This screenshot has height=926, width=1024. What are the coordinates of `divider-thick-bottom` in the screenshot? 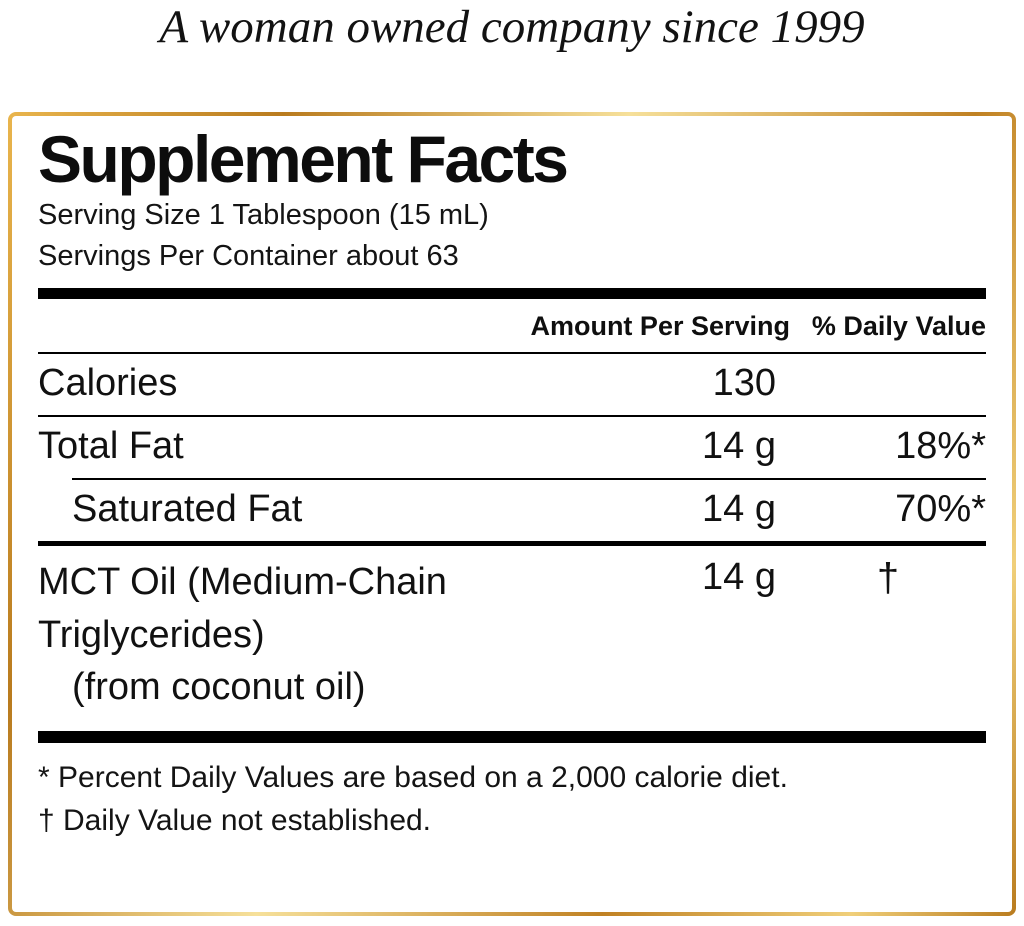 It's located at (512, 737).